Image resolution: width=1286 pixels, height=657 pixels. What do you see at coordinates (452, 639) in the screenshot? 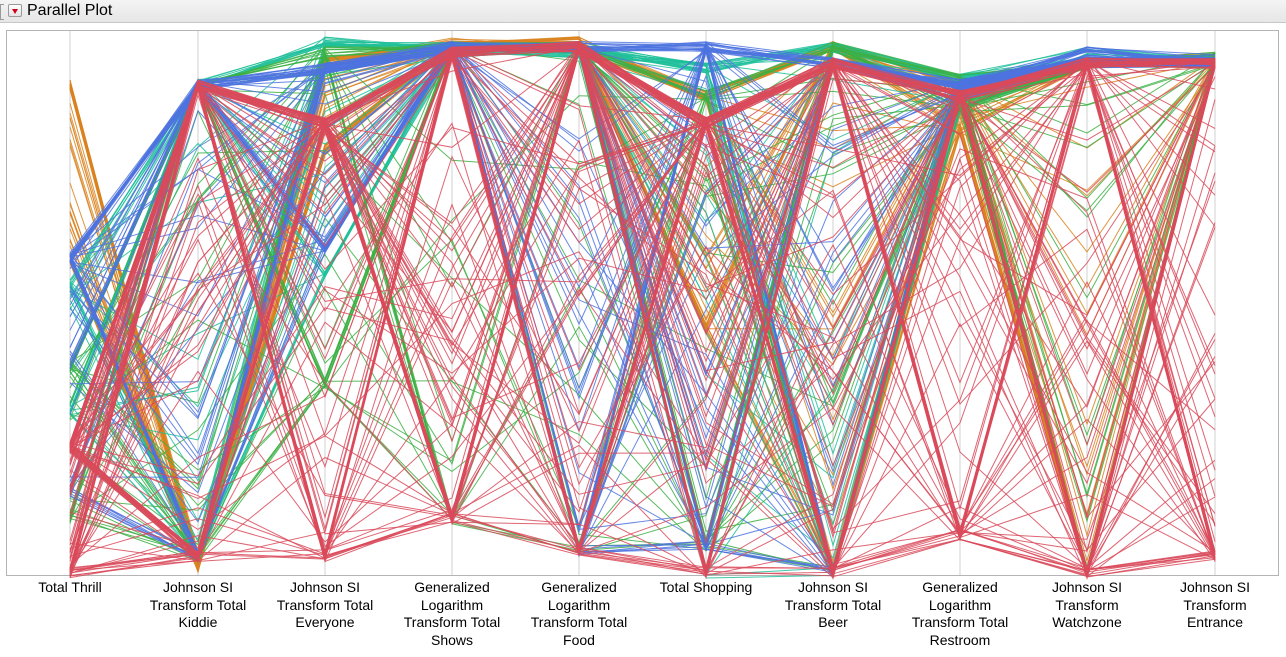
I see `axis-label-line: Shows` at bounding box center [452, 639].